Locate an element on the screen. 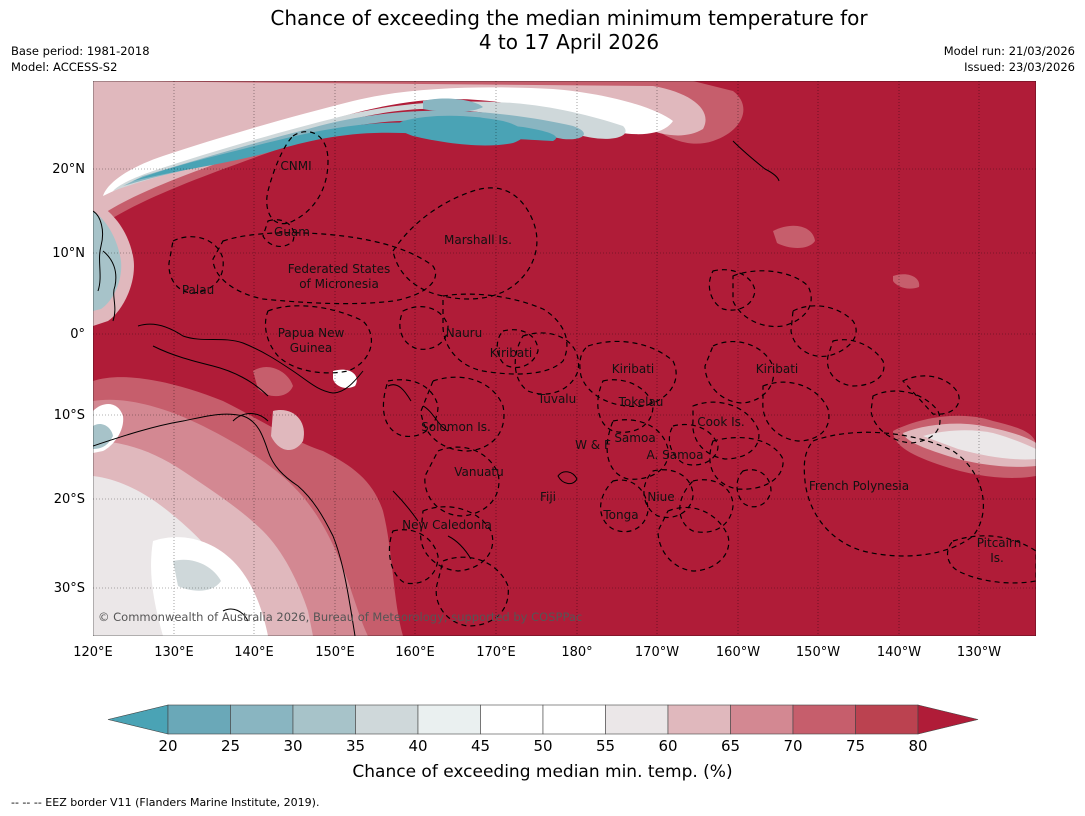 Image resolution: width=1085 pixels, height=816 pixels. label-asamoa: A. Samoa is located at coordinates (675, 455).